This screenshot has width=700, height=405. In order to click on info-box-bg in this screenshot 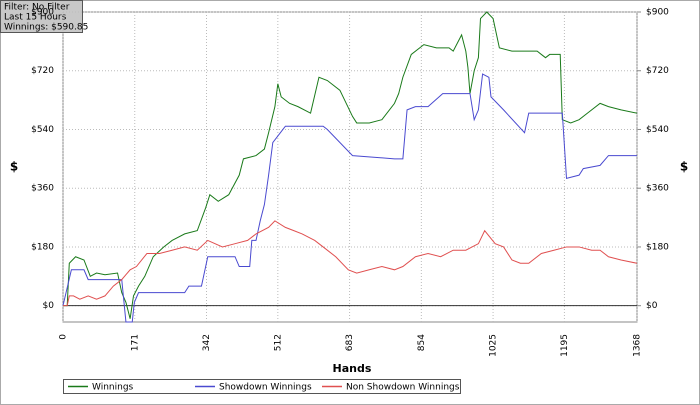, I will do `click(41, 16)`.